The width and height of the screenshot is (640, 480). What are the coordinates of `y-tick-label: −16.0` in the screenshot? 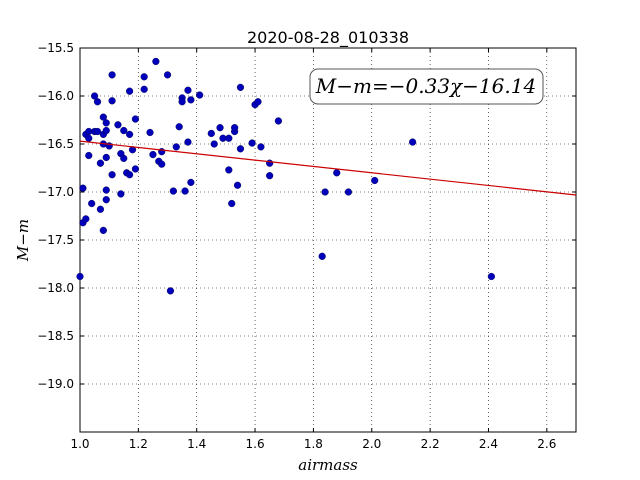 It's located at (55, 96).